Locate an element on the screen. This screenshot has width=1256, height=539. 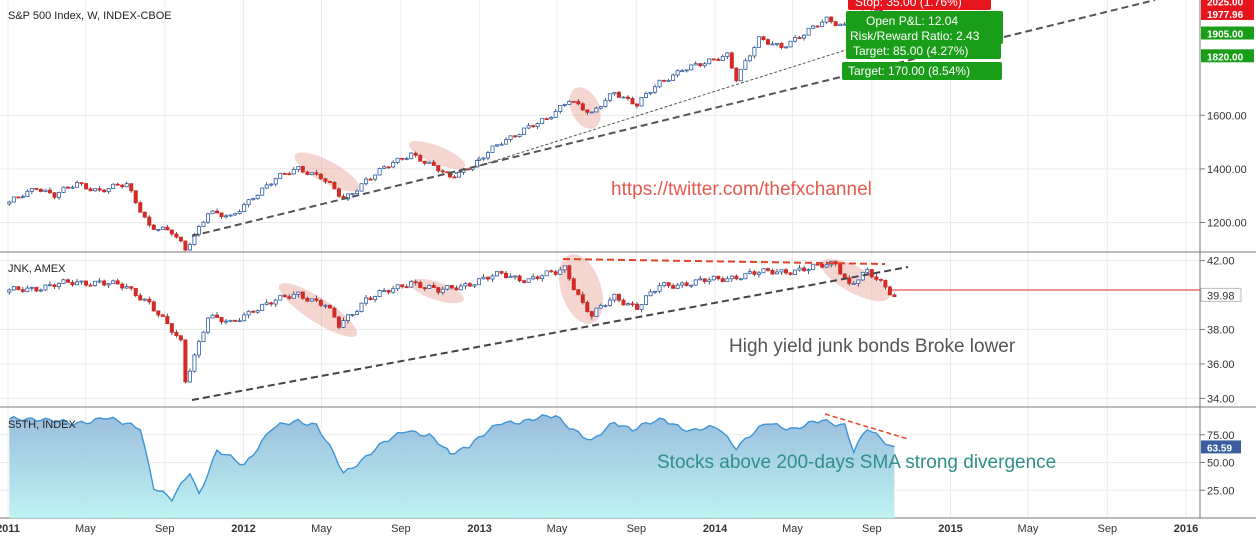
price-tag is located at coordinates (1227, 4).